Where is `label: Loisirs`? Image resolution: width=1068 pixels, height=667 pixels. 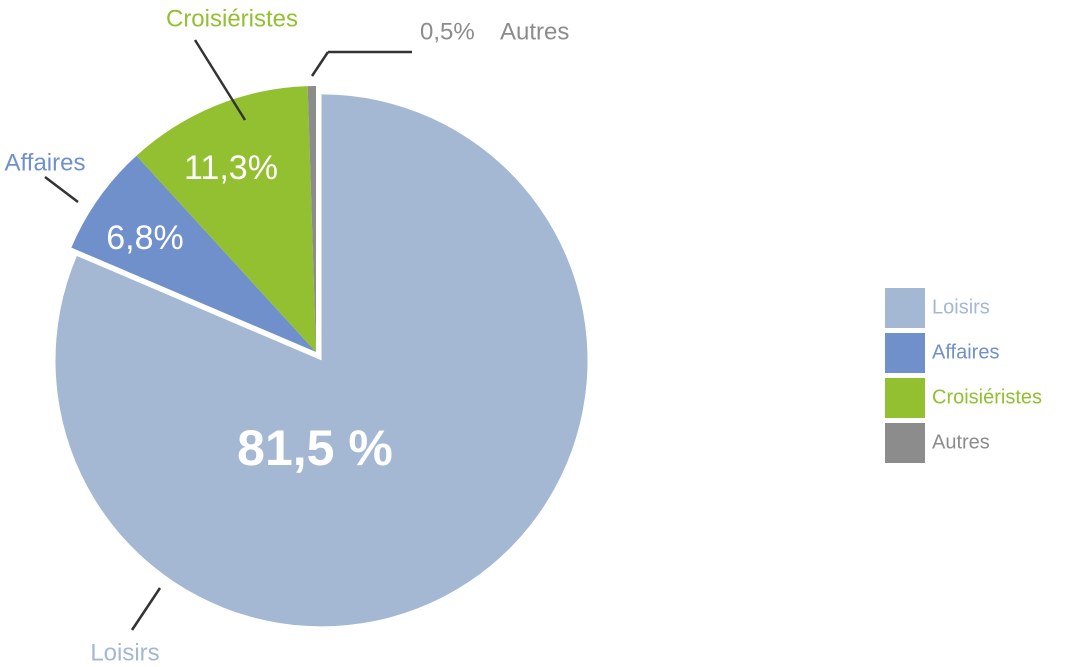 label: Loisirs is located at coordinates (124, 652).